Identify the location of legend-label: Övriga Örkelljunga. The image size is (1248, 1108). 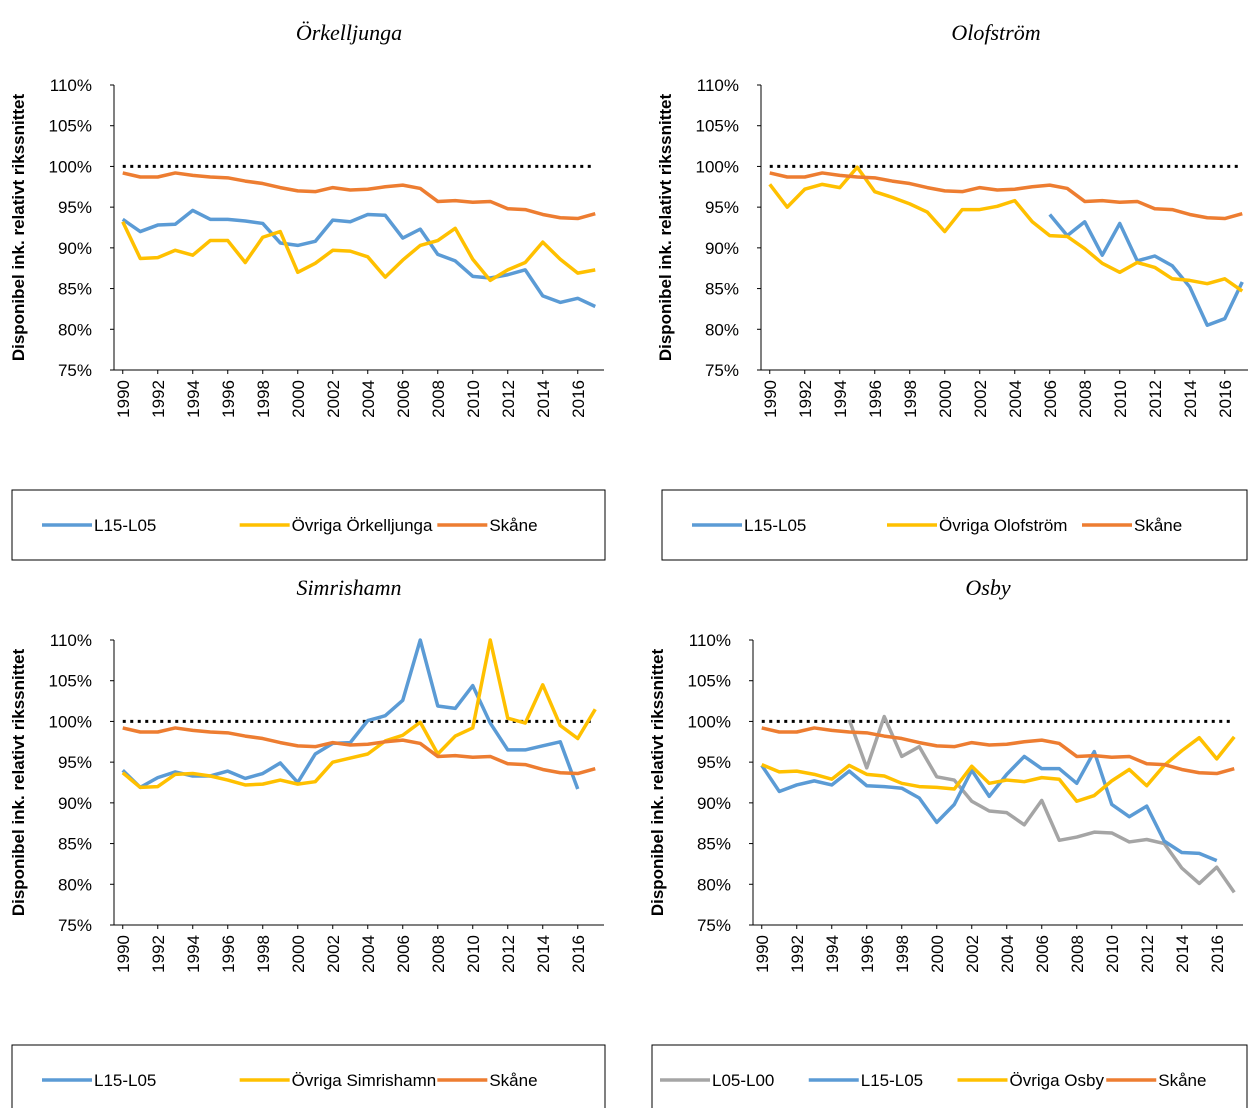
(362, 525).